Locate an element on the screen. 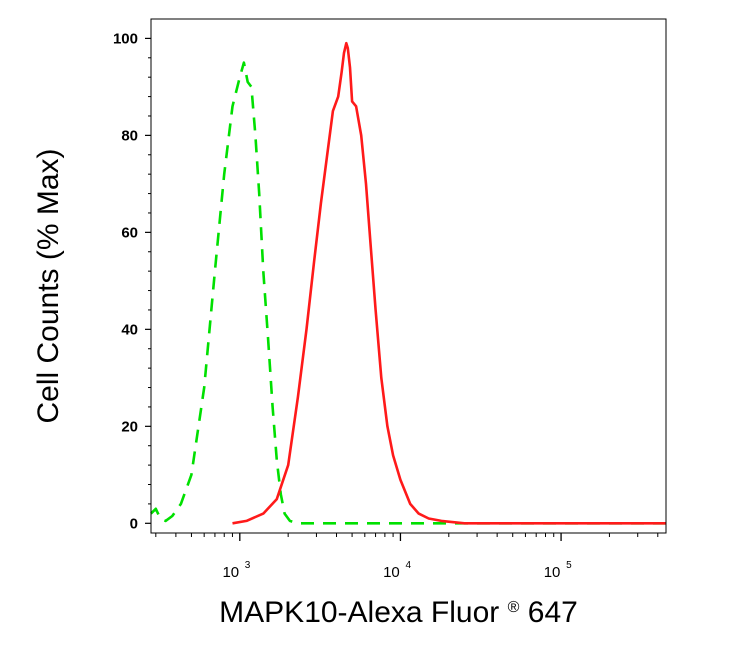 This screenshot has width=752, height=653. x-axis-title: MAPK10-Alexa Fluor ® 647 is located at coordinates (398, 607).